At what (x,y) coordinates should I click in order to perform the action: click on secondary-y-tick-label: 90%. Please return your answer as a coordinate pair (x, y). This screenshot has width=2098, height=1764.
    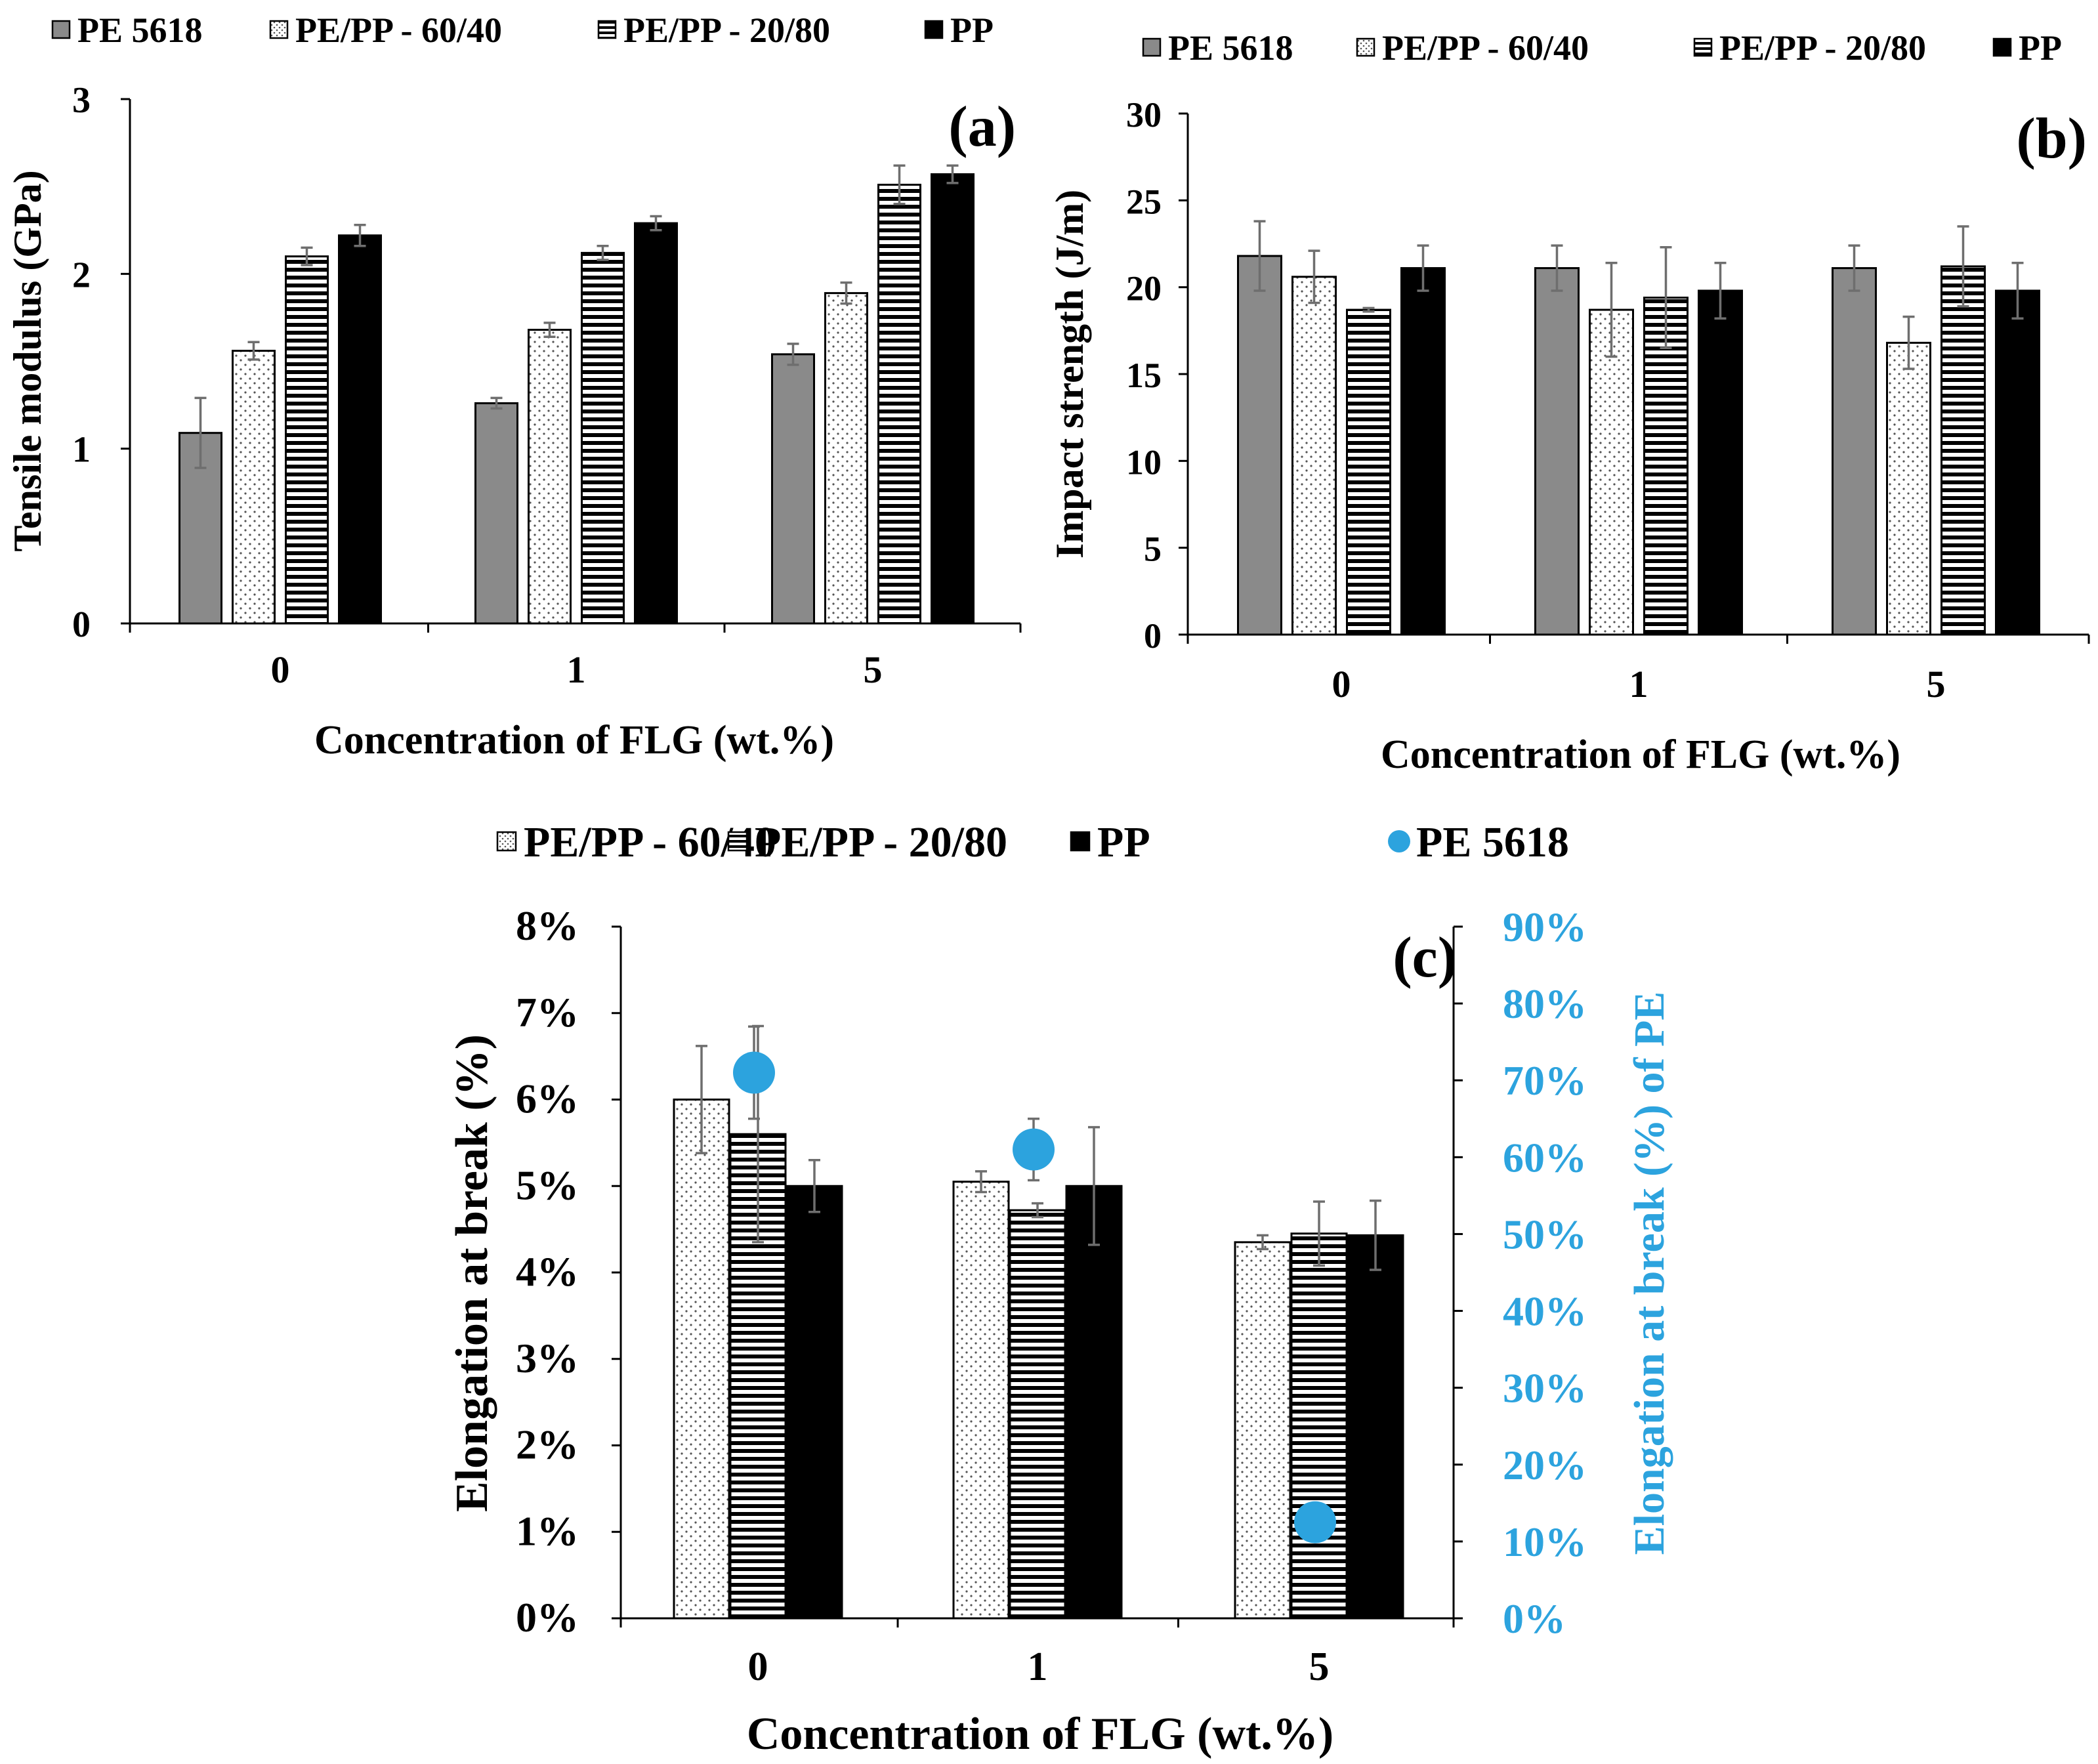
    Looking at the image, I should click on (1545, 927).